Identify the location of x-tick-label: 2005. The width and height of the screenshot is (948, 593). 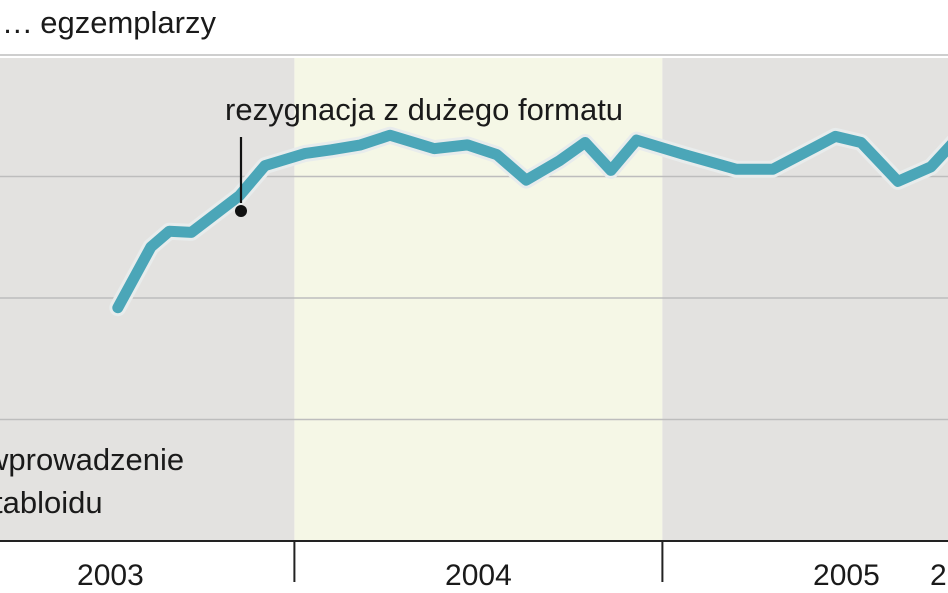
(846, 575).